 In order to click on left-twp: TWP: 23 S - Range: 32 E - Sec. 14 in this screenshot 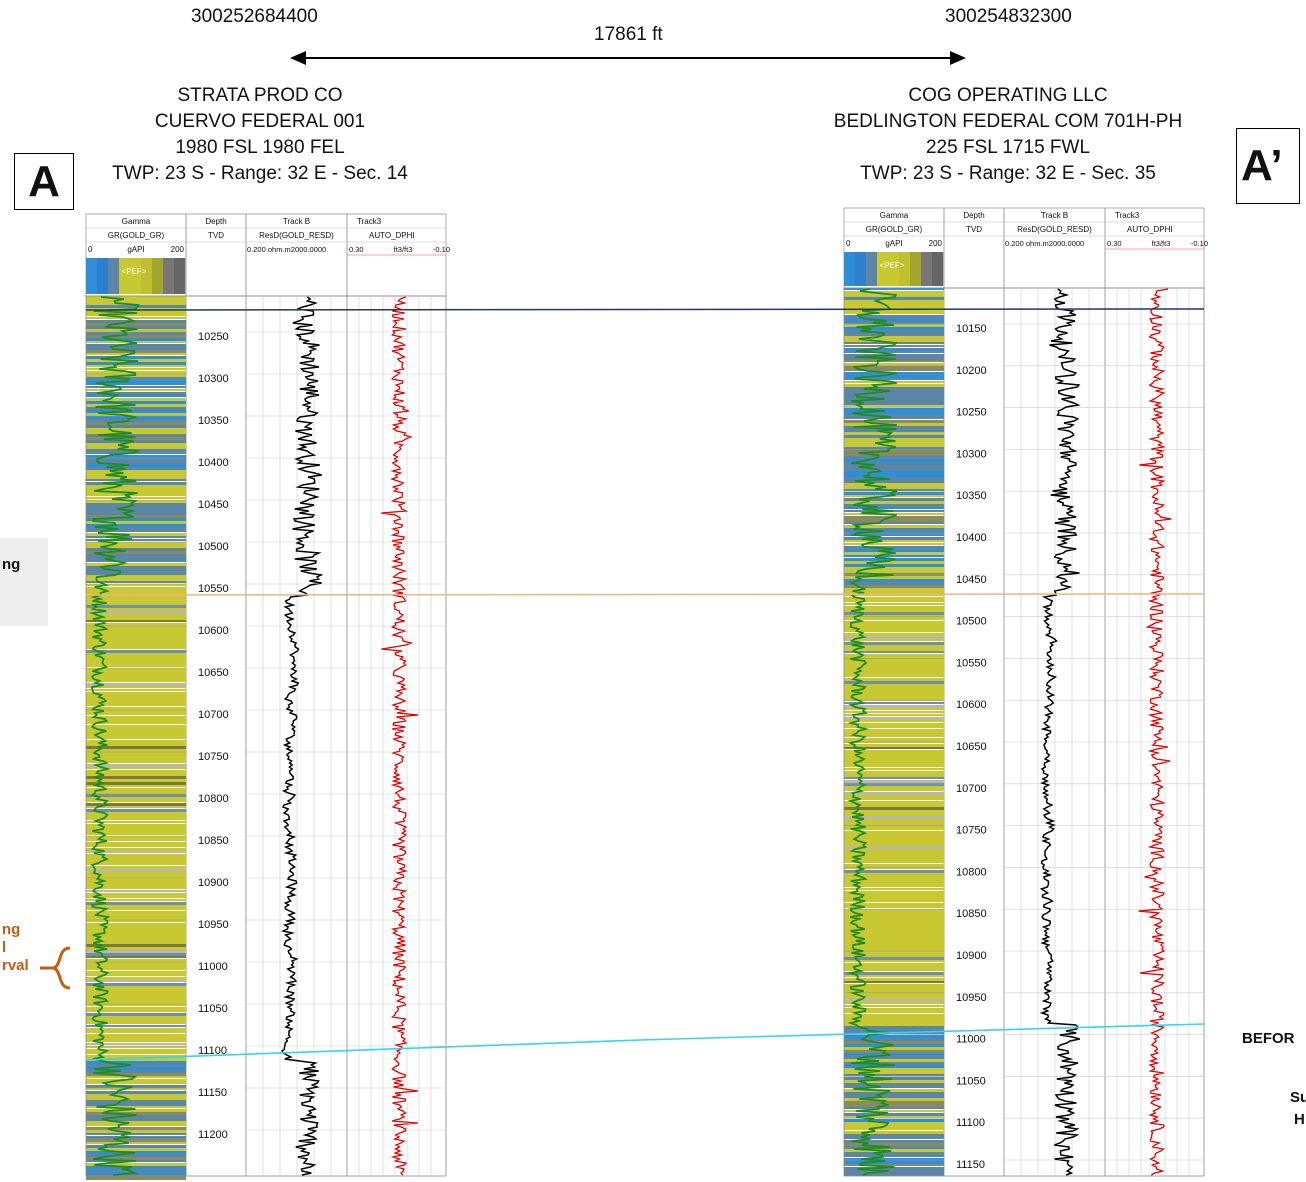, I will do `click(260, 173)`.